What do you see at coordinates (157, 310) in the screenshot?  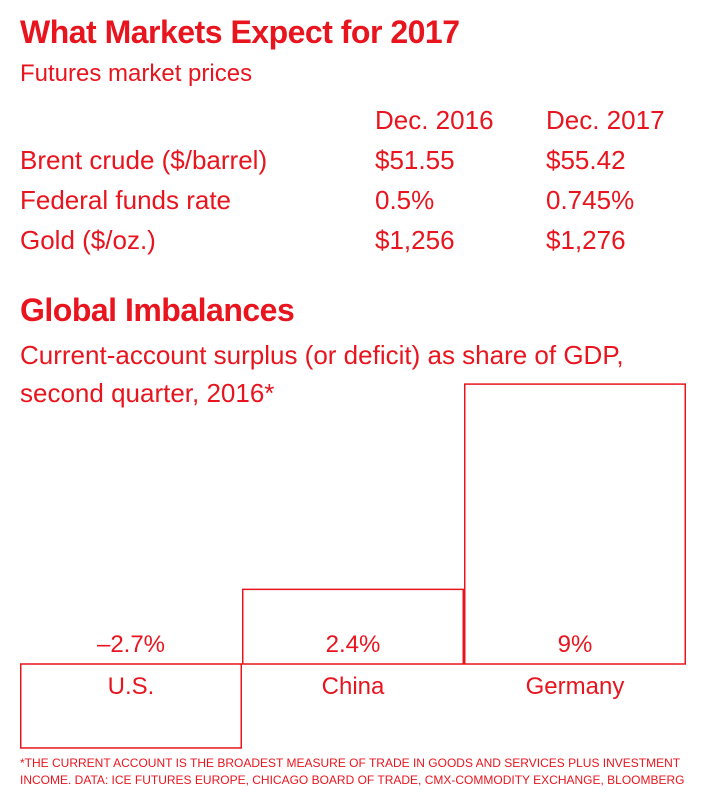 I see `imbalances-title: Global Imbalances` at bounding box center [157, 310].